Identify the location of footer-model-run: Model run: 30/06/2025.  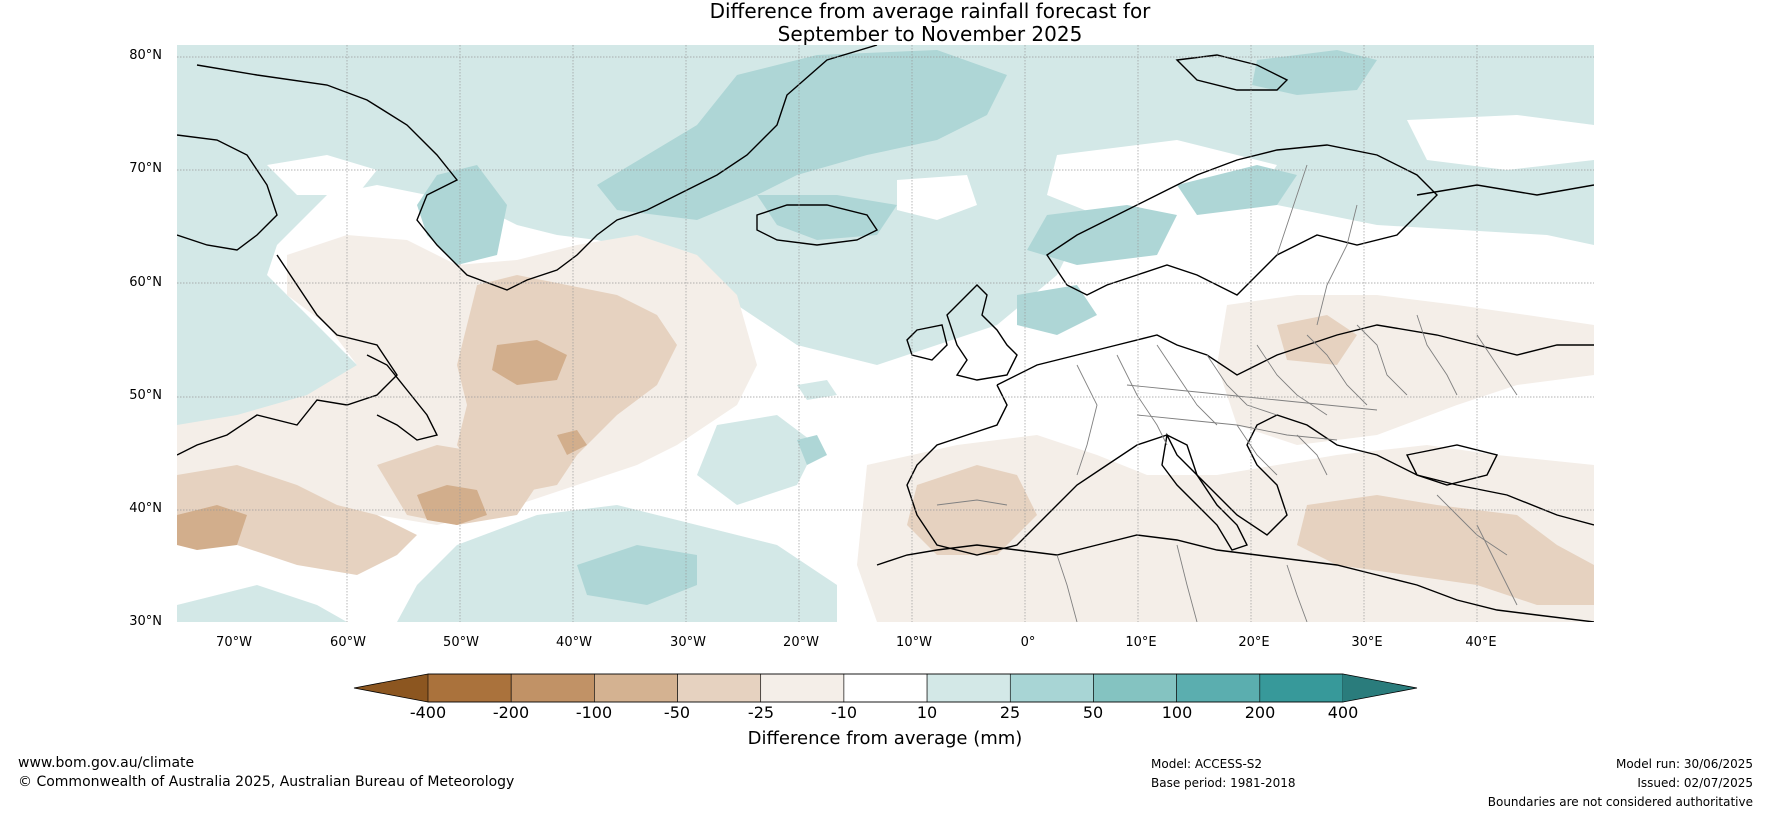
(1684, 764).